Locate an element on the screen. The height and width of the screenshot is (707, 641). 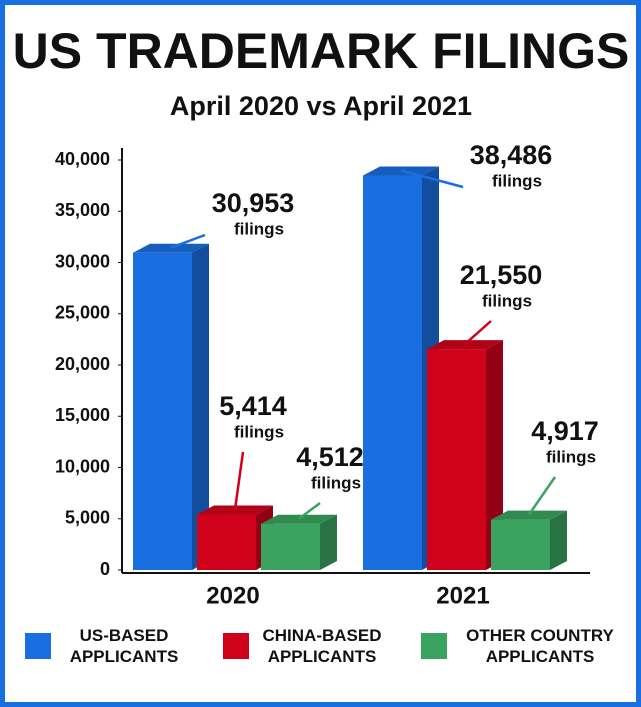
value-label: 30,953 is located at coordinates (253, 203).